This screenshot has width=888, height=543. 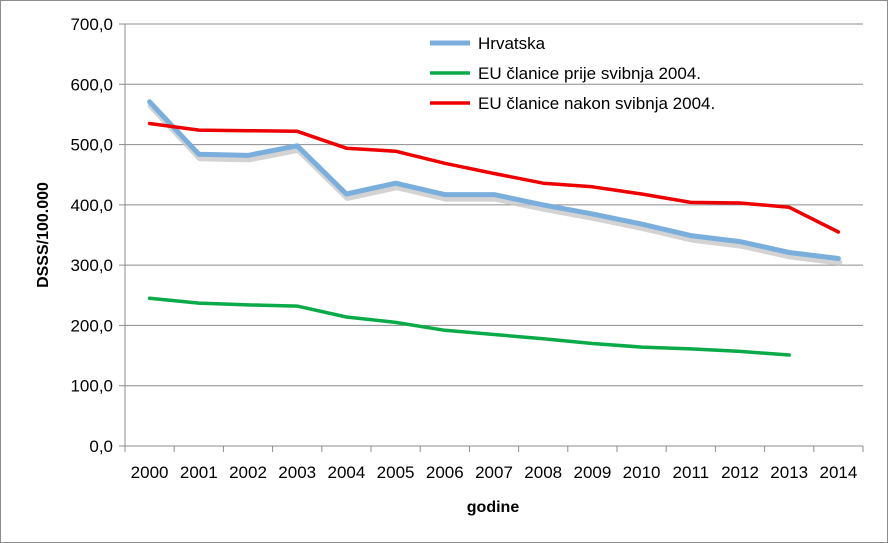 What do you see at coordinates (91, 325) in the screenshot?
I see `y-tick-label: 200,0` at bounding box center [91, 325].